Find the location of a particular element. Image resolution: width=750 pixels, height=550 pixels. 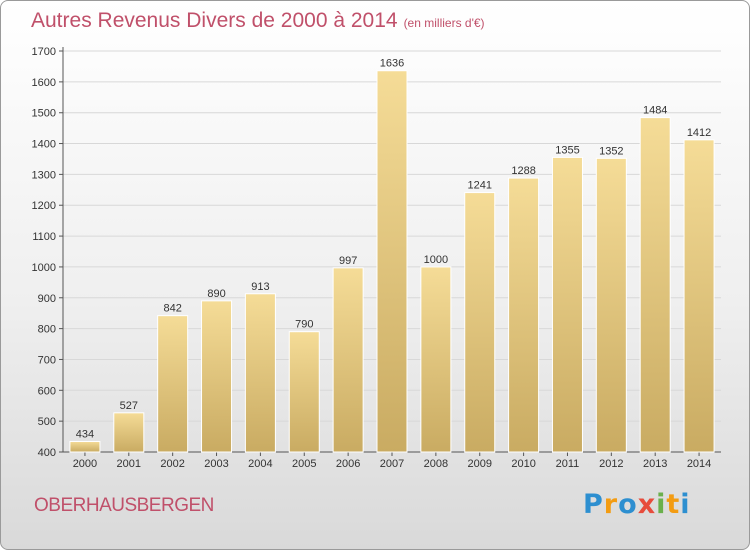

x-tick-label-2001: 2001 is located at coordinates (129, 464).